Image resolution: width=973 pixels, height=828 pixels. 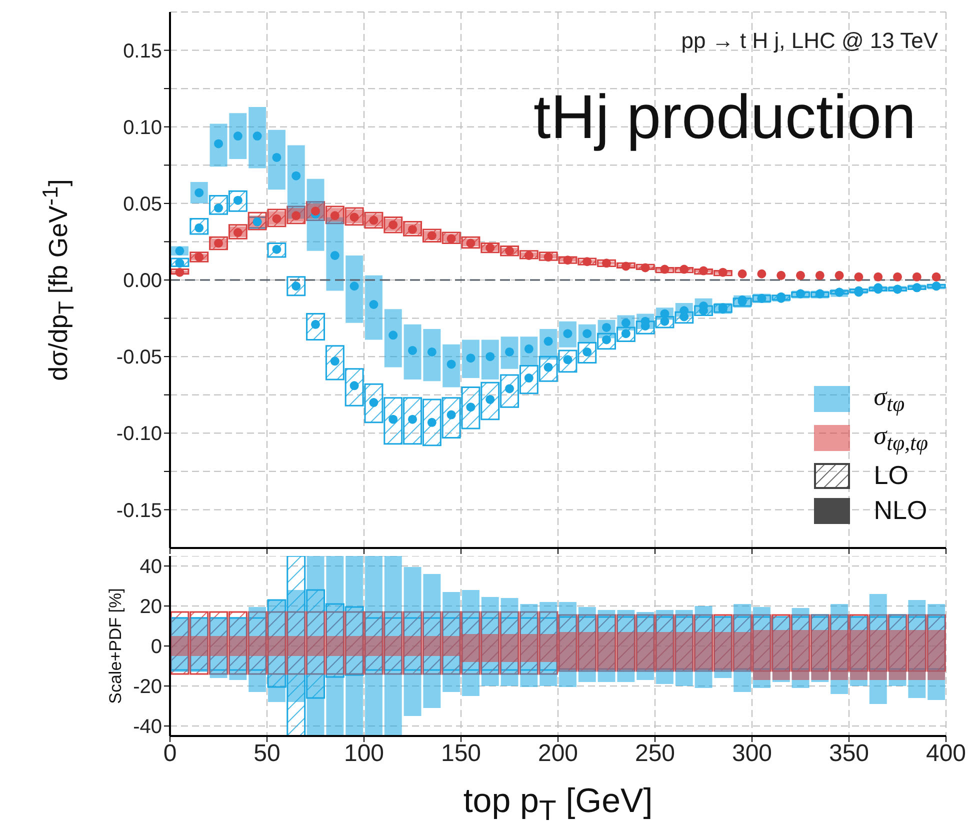 I want to click on x-tick-label: 50, so click(x=267, y=754).